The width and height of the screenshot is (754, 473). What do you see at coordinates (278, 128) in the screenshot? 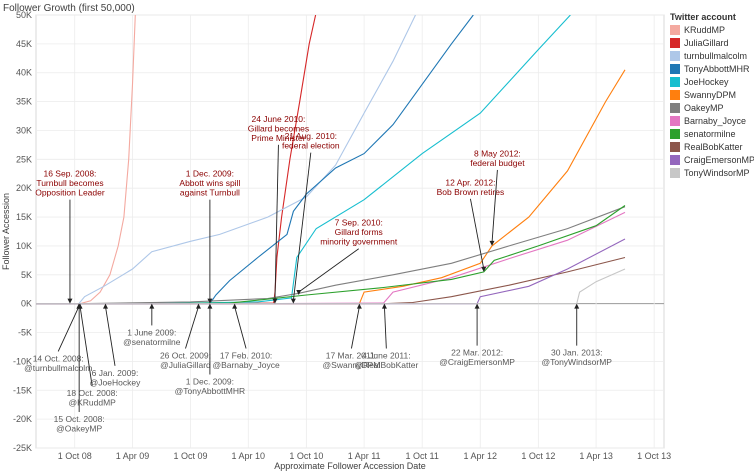
I see `annotation-text: Gillard becomes` at bounding box center [278, 128].